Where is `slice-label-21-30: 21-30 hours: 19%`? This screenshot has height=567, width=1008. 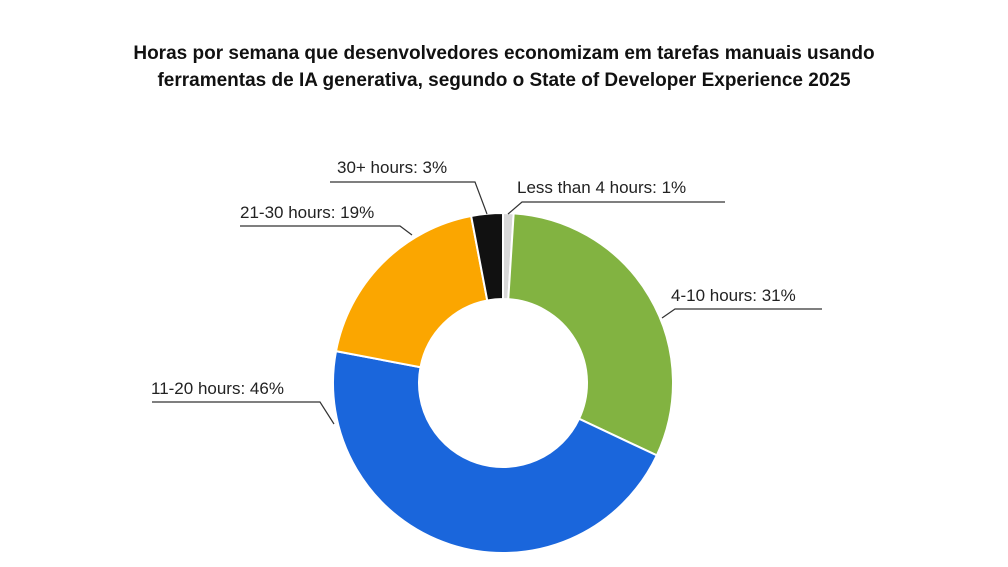 slice-label-21-30: 21-30 hours: 19% is located at coordinates (326, 219).